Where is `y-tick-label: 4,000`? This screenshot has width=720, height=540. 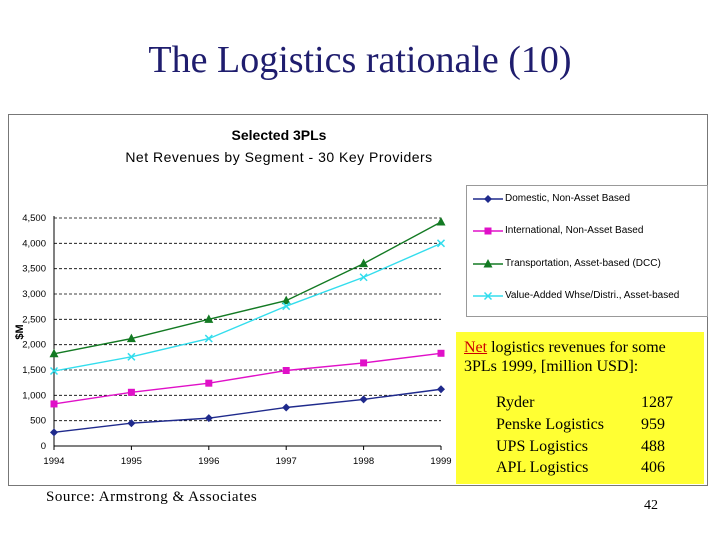 y-tick-label: 4,000 is located at coordinates (34, 243).